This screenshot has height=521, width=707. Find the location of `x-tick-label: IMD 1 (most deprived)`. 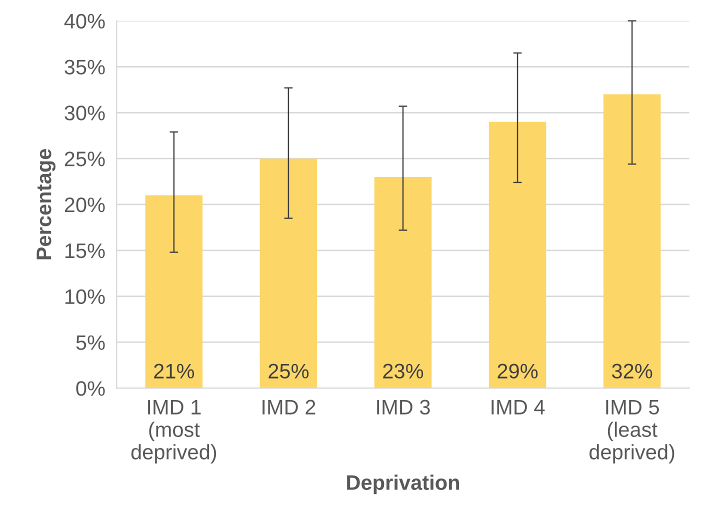

x-tick-label: IMD 1 (most deprived) is located at coordinates (173, 432).